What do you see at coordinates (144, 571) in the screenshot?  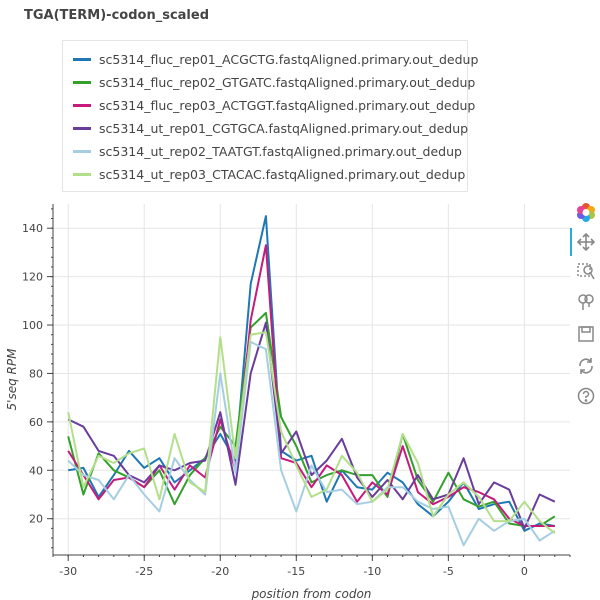 I see `x-tick-label: -25` at bounding box center [144, 571].